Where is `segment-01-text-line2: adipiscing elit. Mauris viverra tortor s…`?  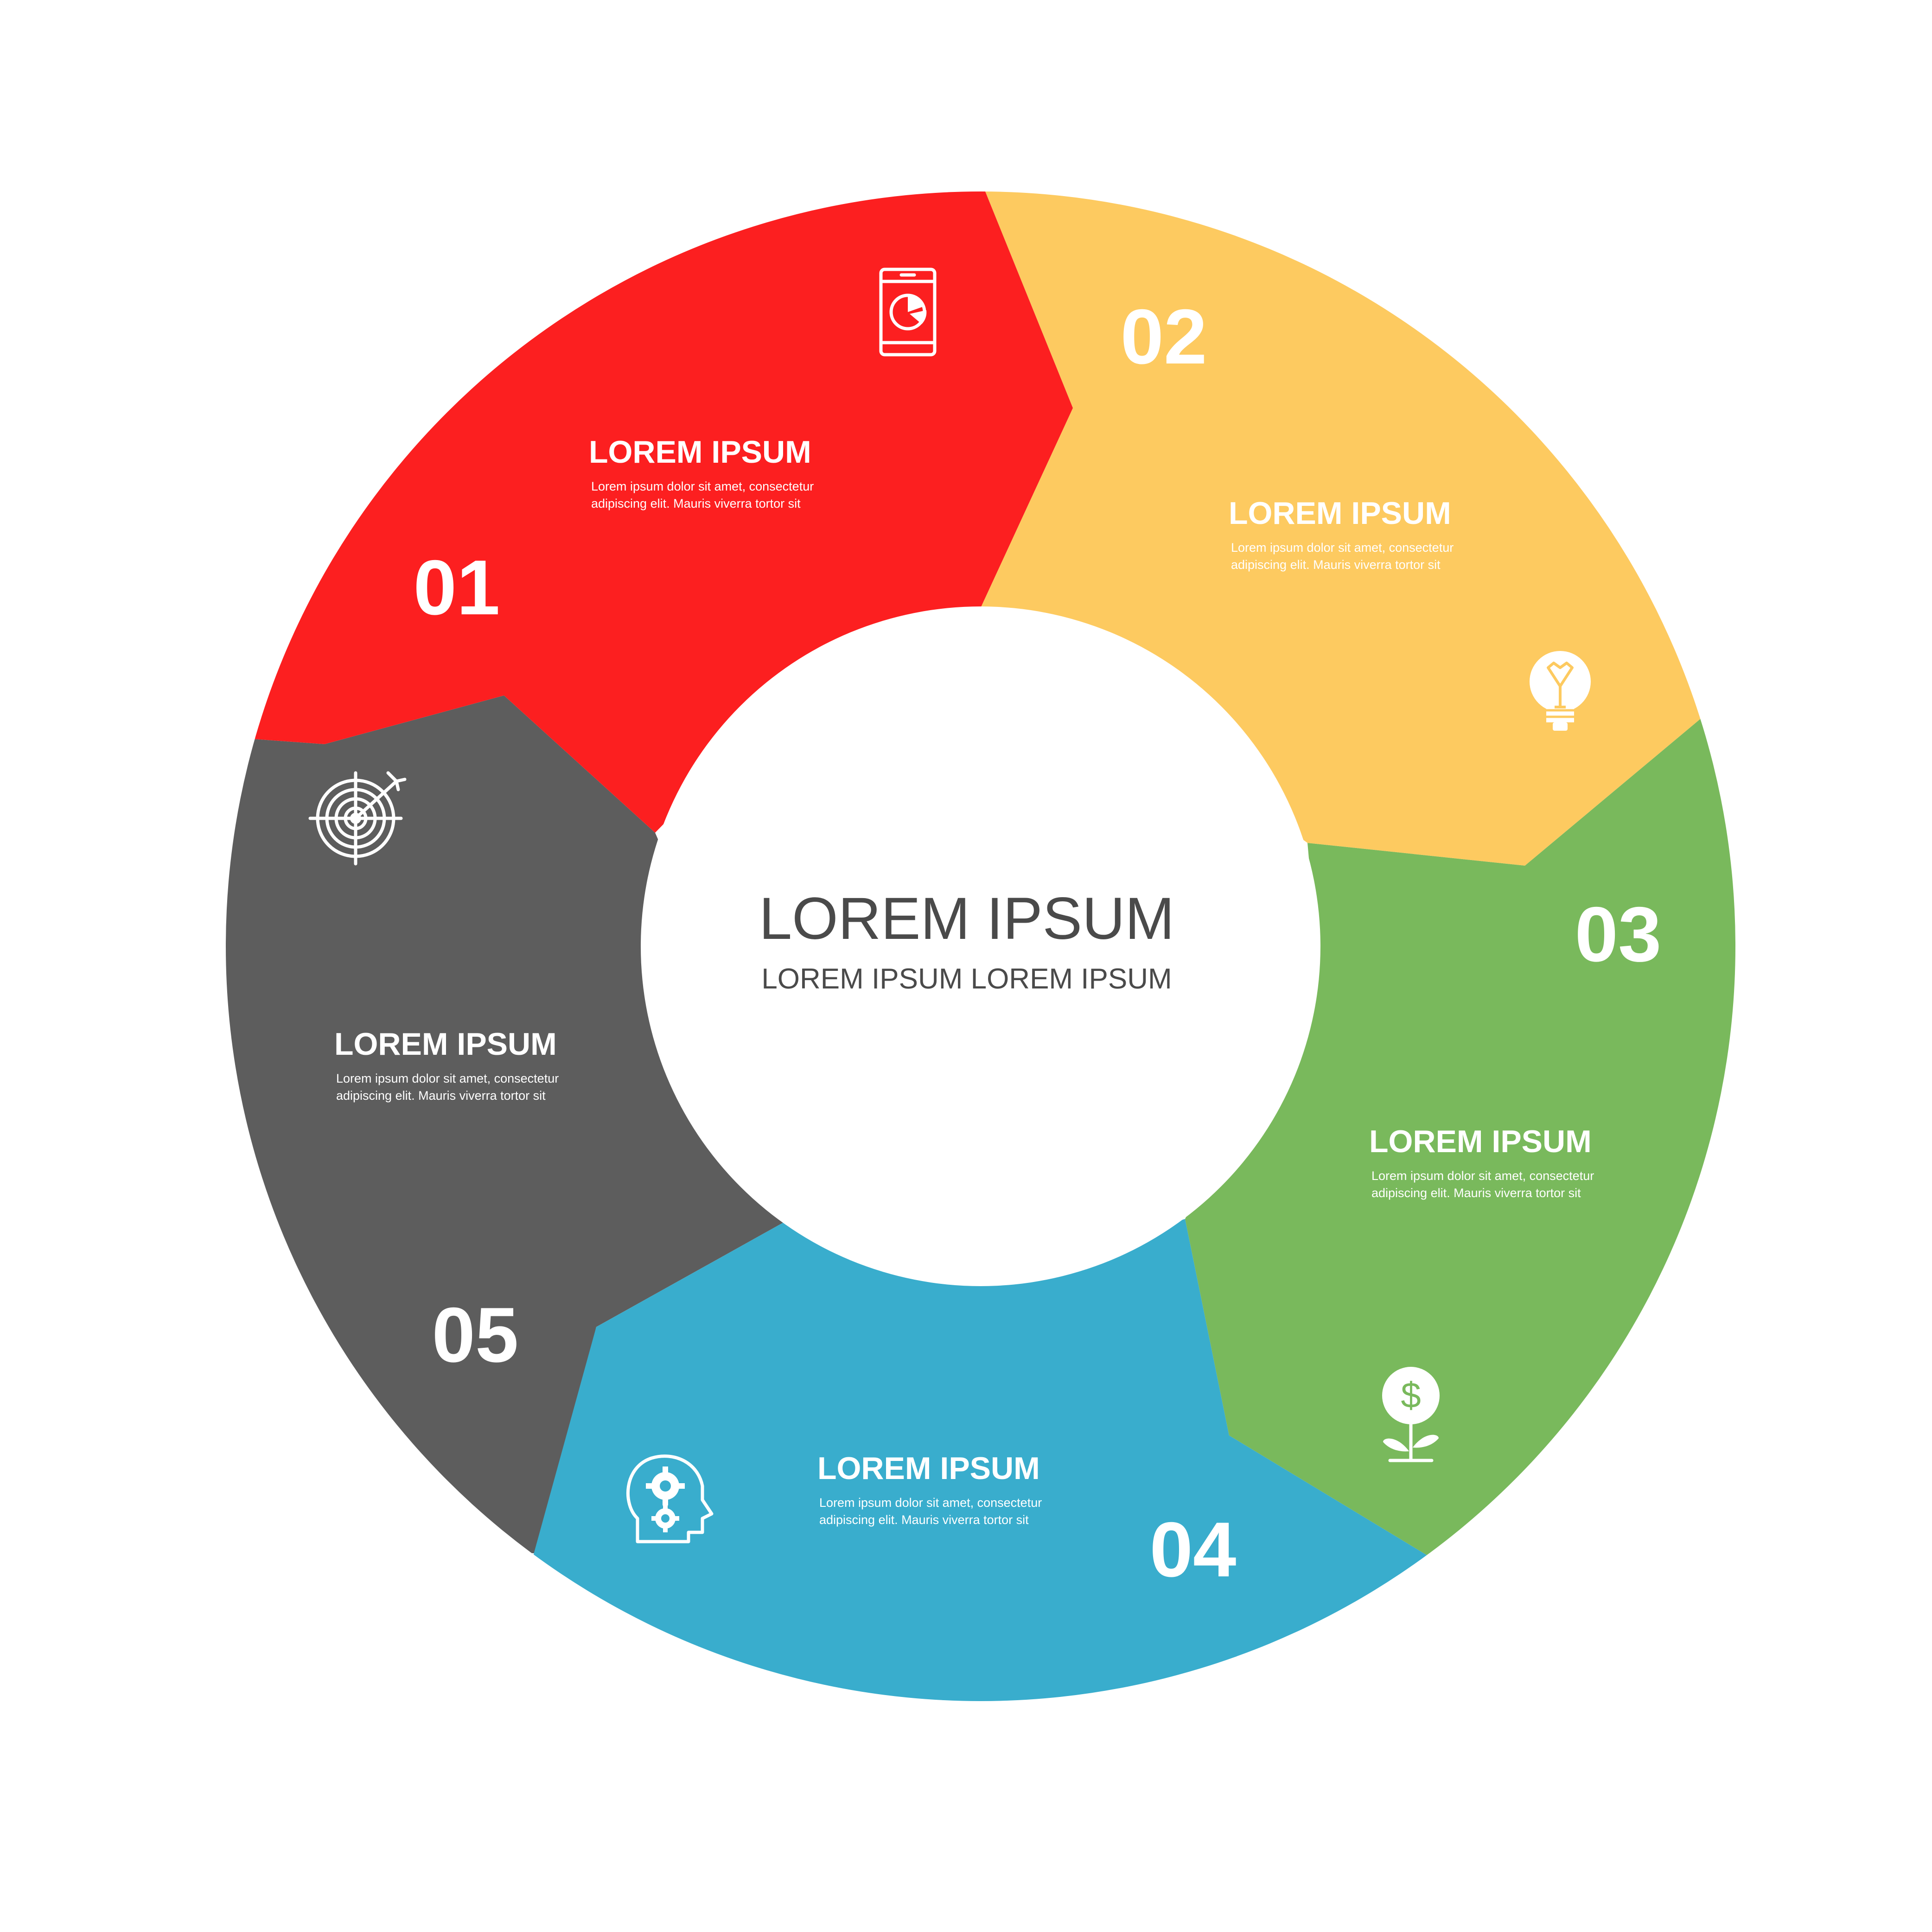
segment-01-text-line2: adipiscing elit. Mauris viverra tortor s… is located at coordinates (696, 503).